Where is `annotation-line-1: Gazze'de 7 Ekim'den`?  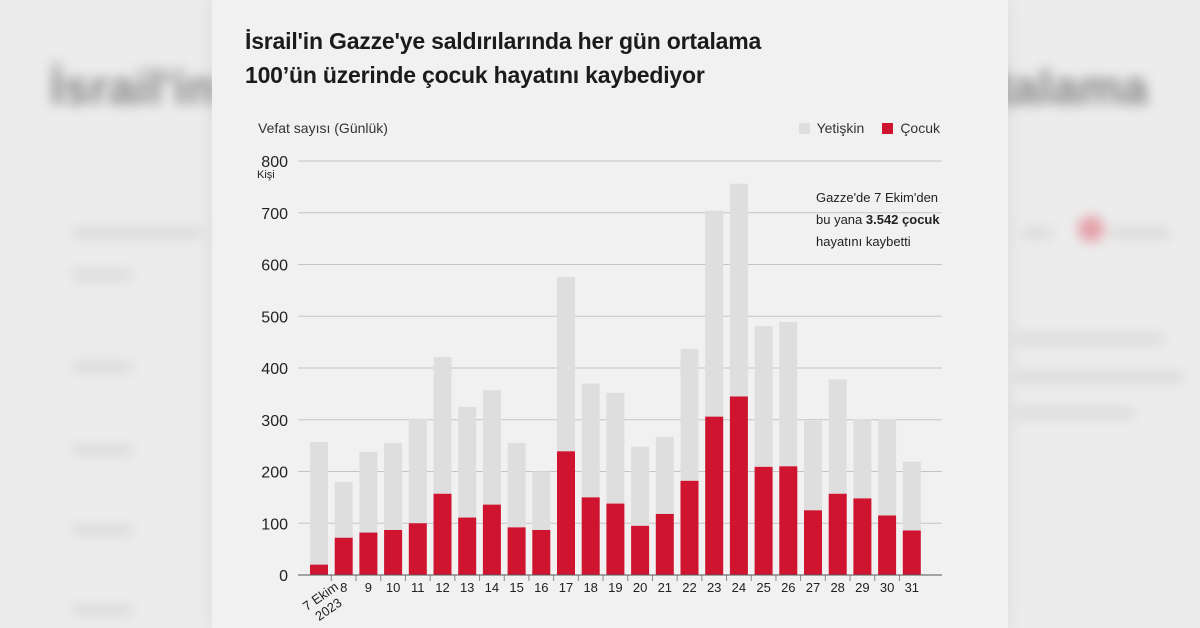 annotation-line-1: Gazze'de 7 Ekim'den is located at coordinates (877, 197).